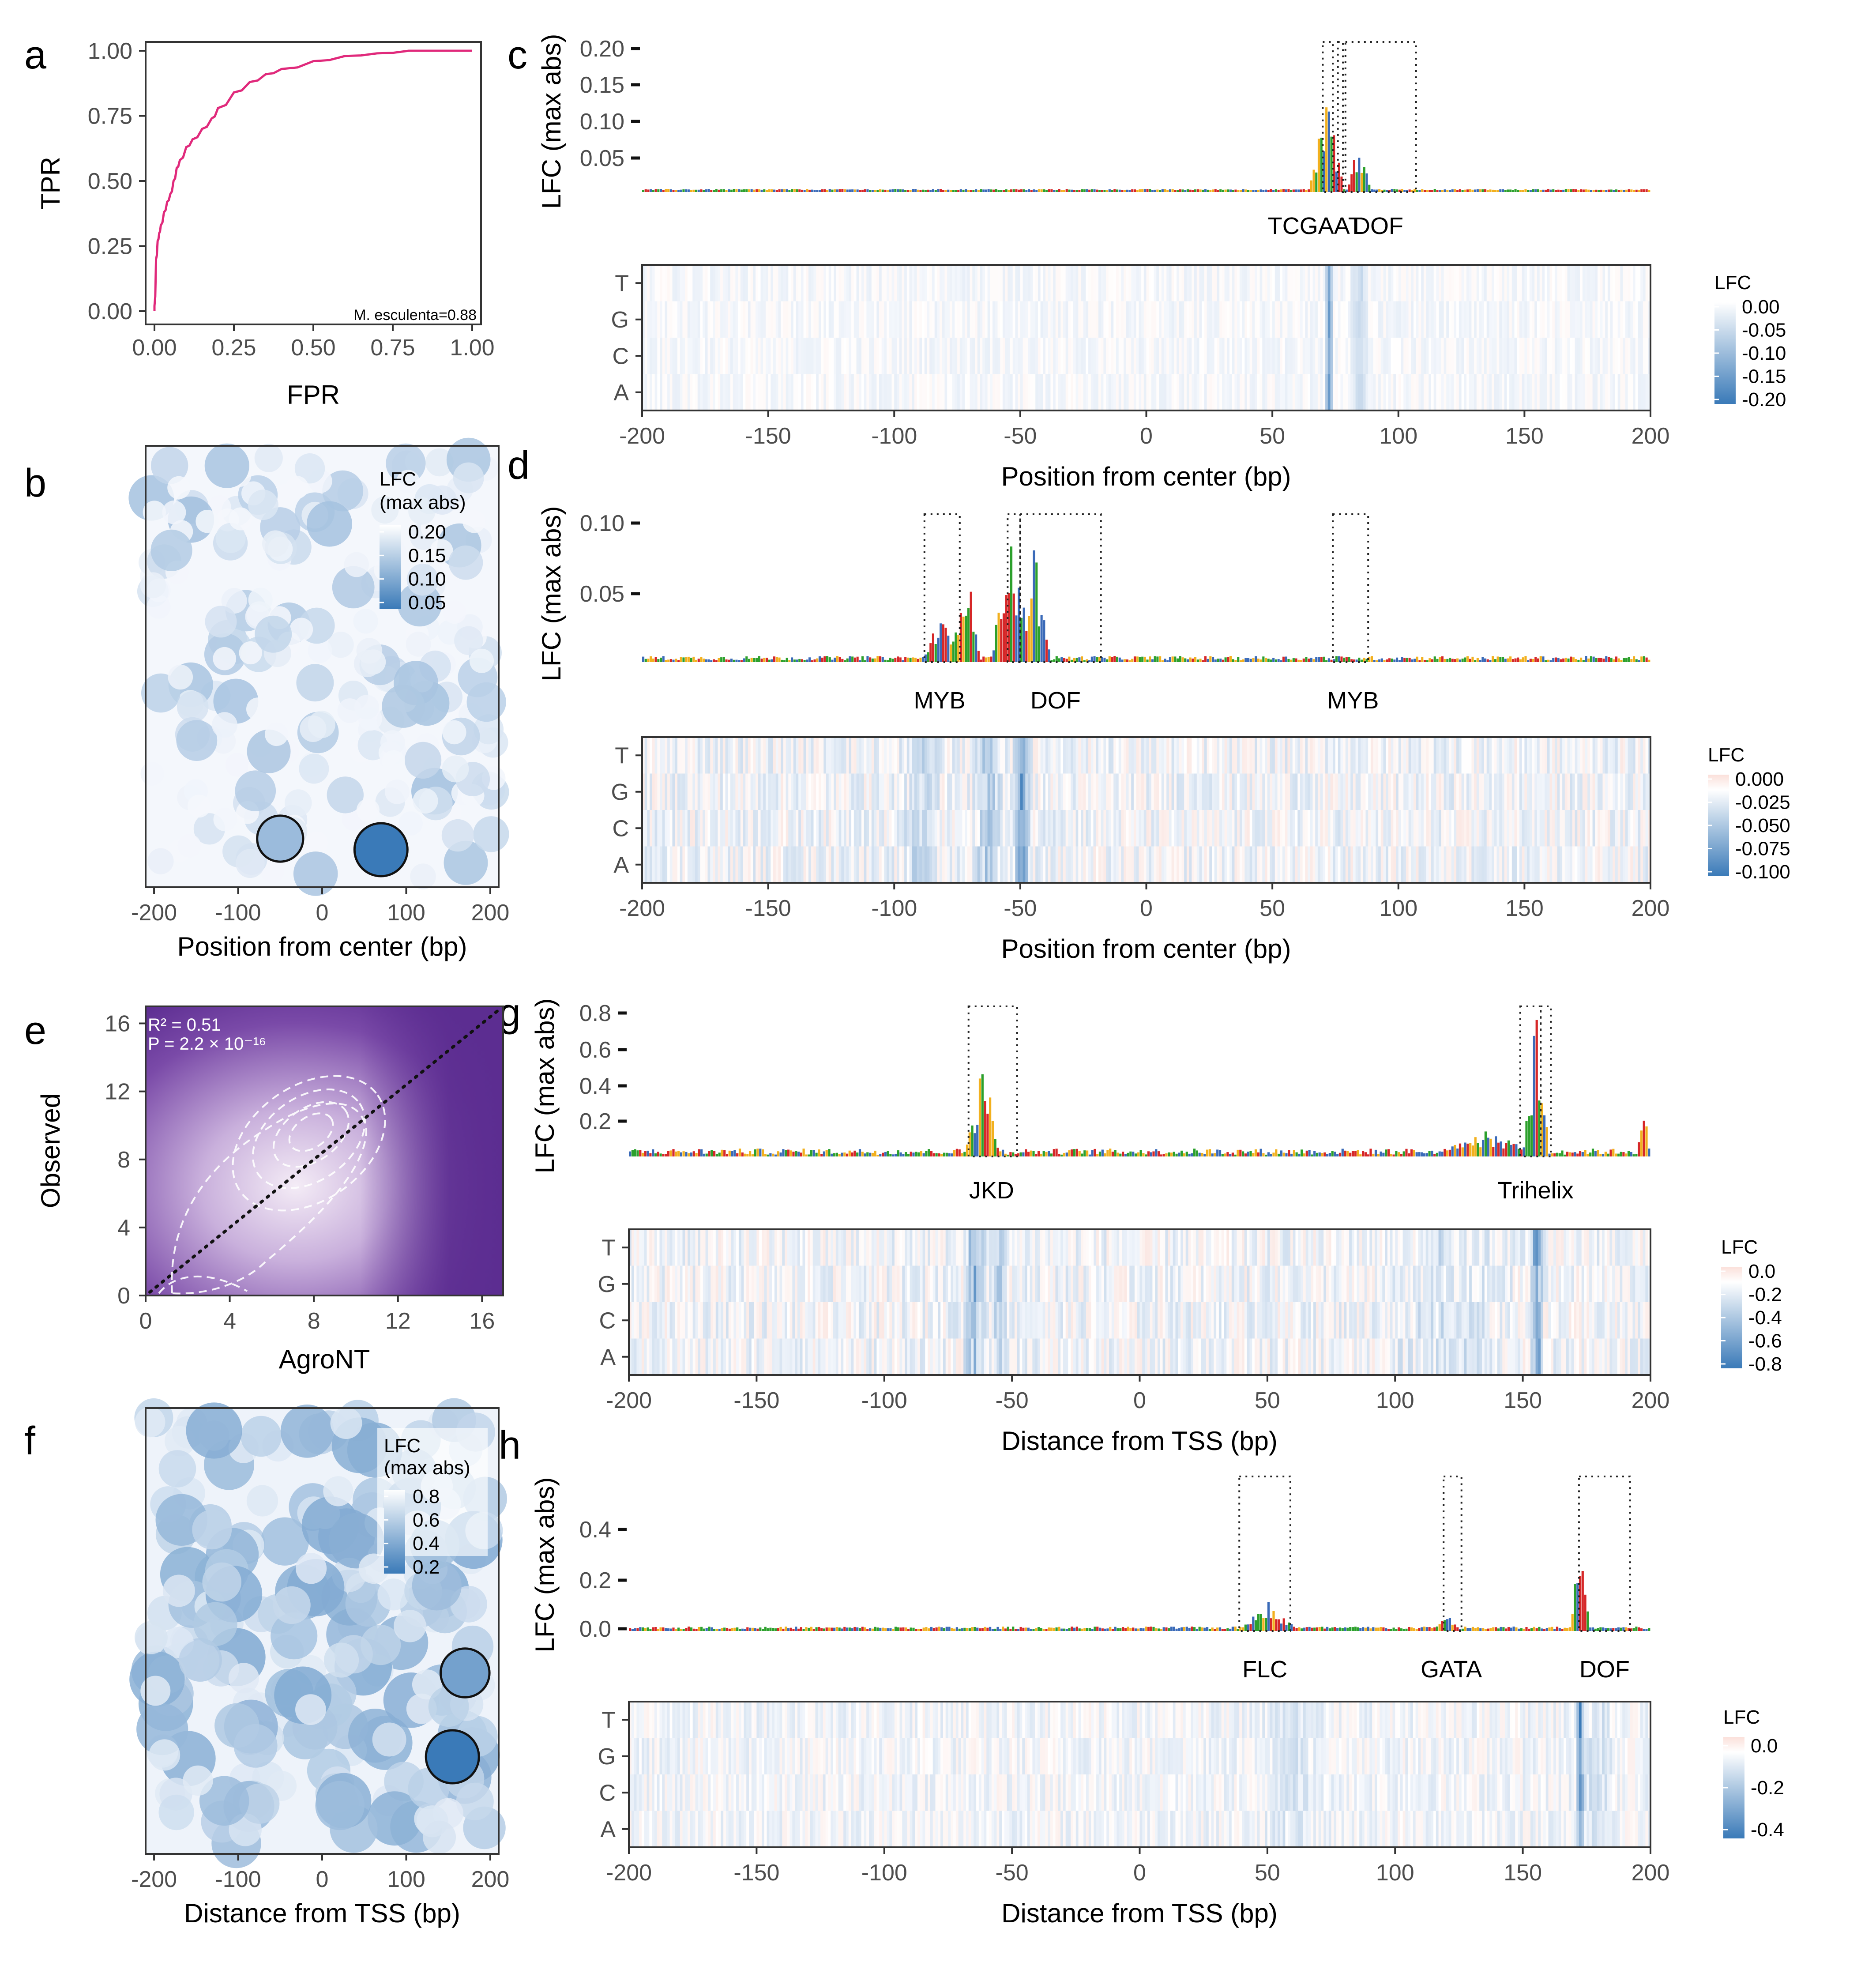 The height and width of the screenshot is (1981, 1876). What do you see at coordinates (423, 502) in the screenshot?
I see `b-legend-title-2: (max abs)` at bounding box center [423, 502].